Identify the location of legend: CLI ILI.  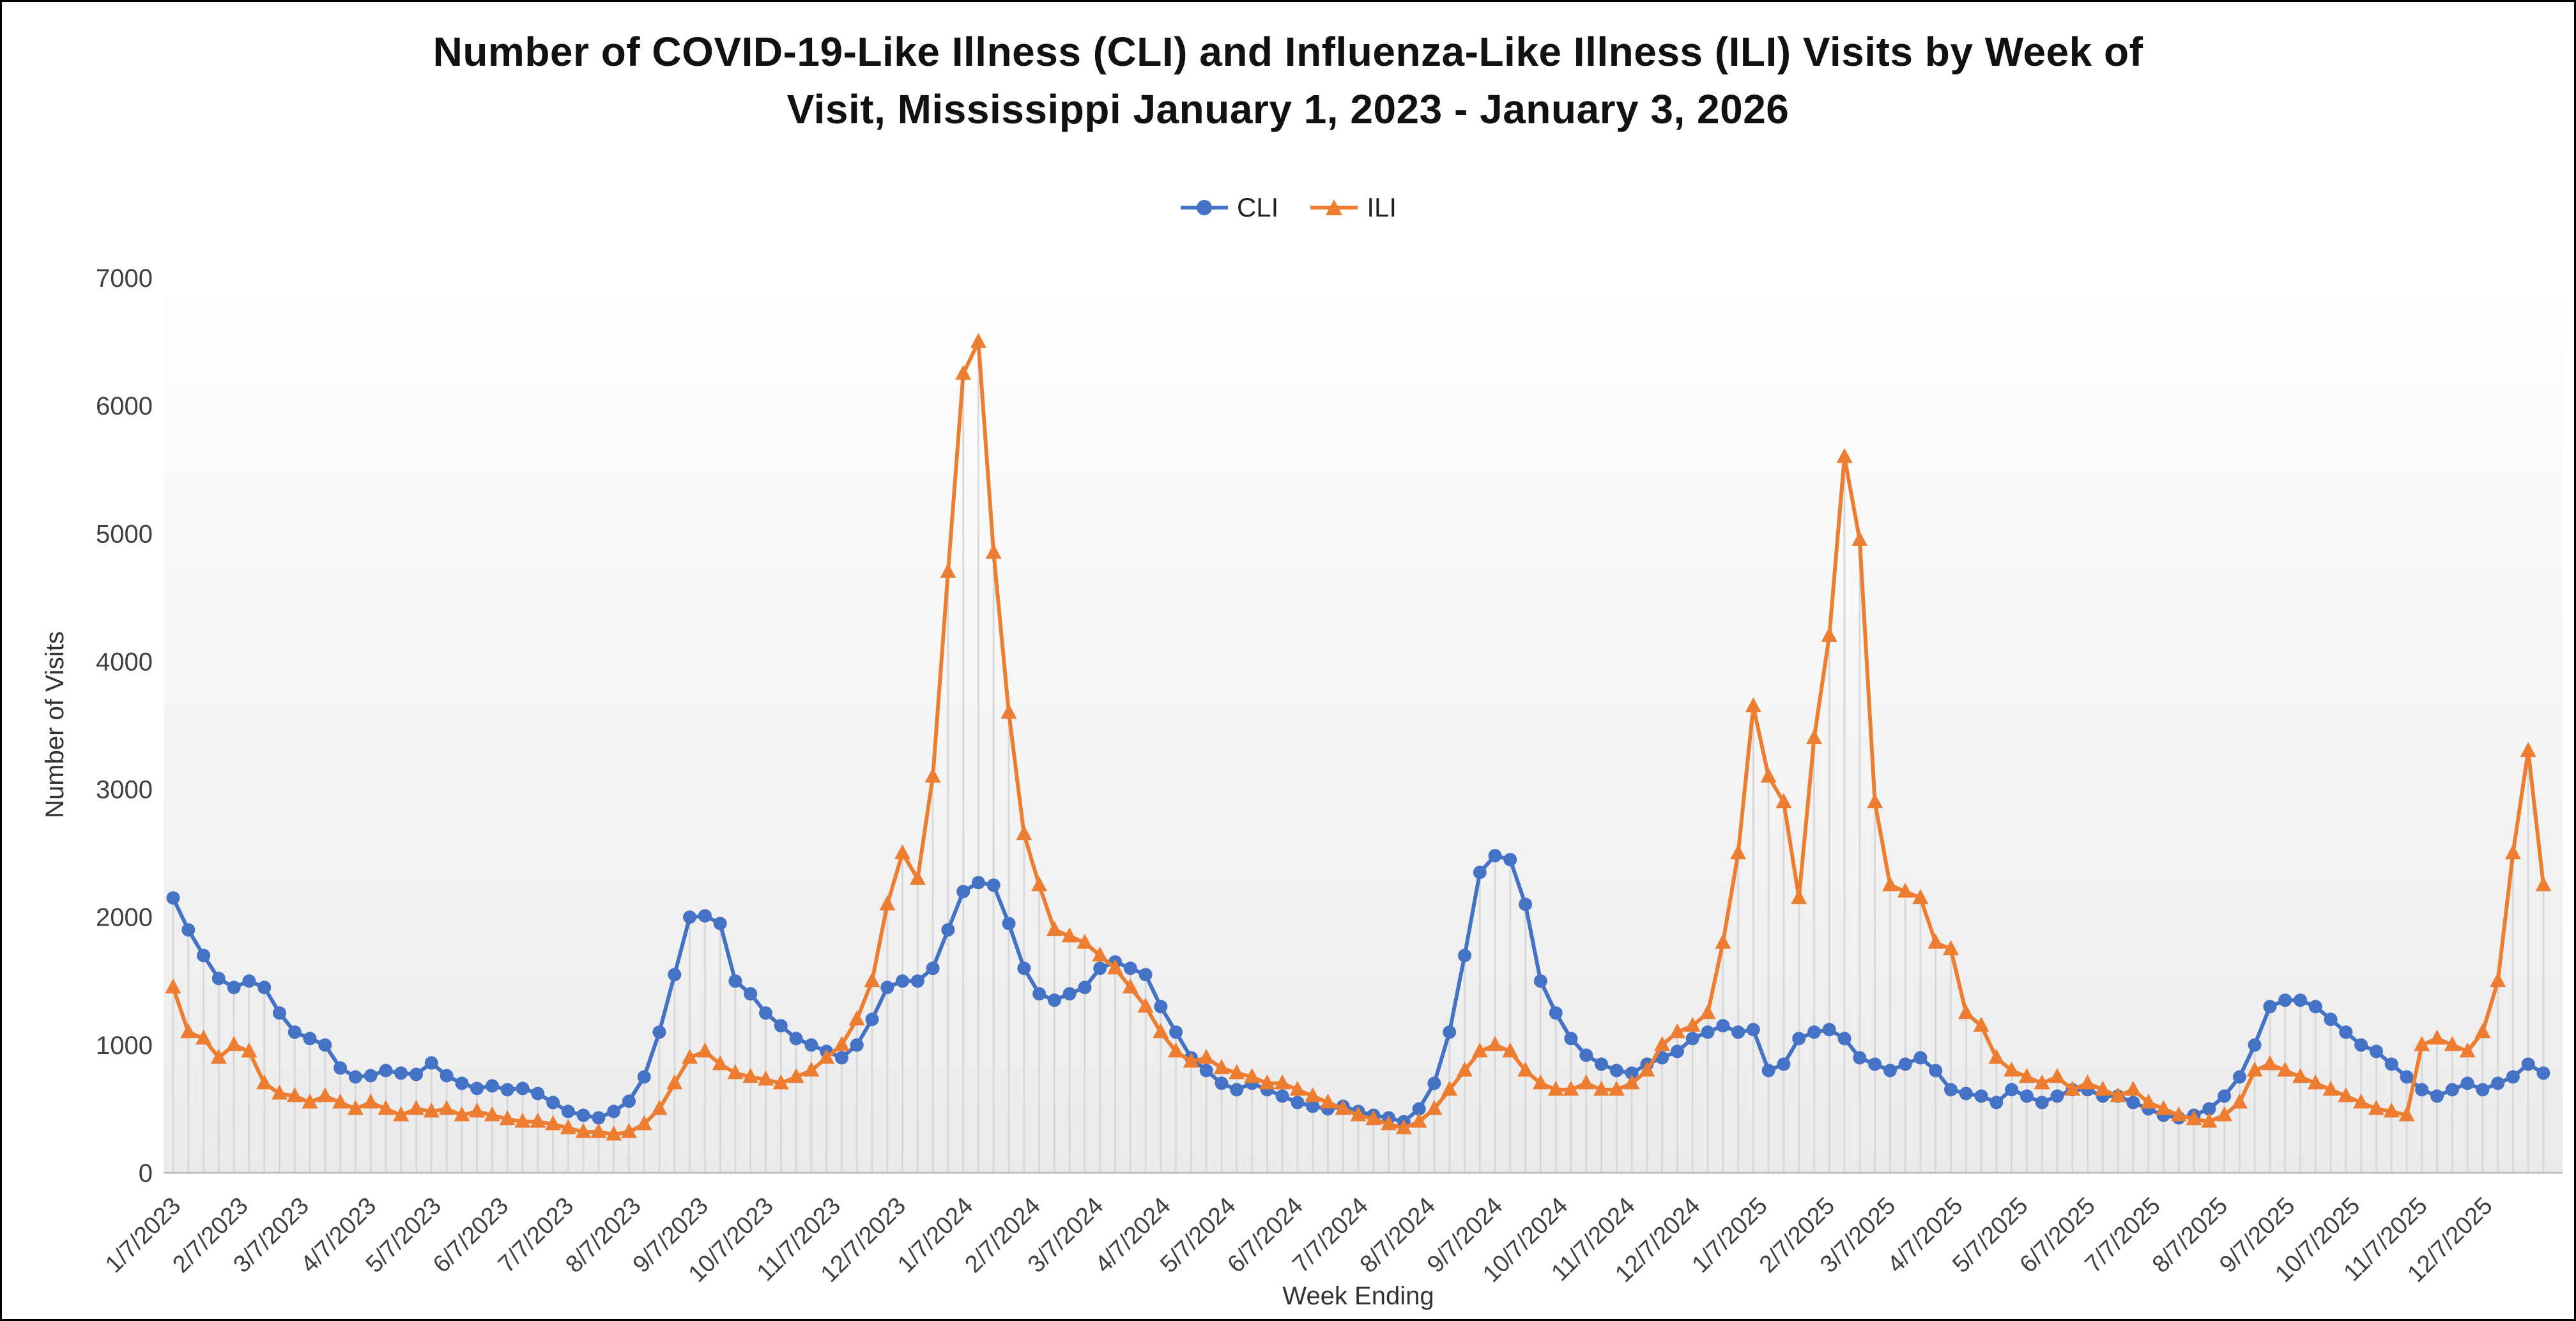
(1288, 208).